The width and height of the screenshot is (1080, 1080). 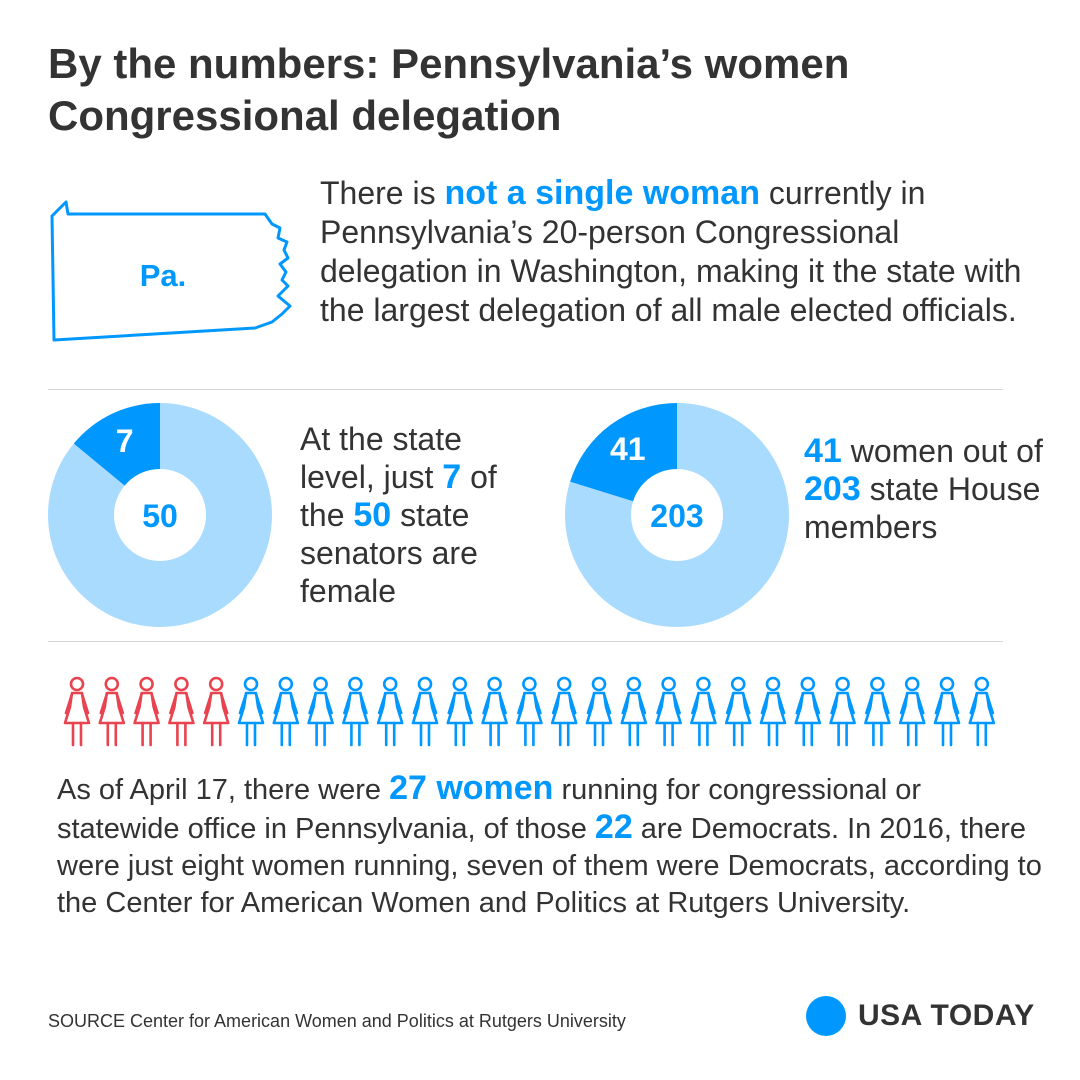 What do you see at coordinates (449, 63) in the screenshot?
I see `title-line-1: By the numbers: Pennsylvania’s women` at bounding box center [449, 63].